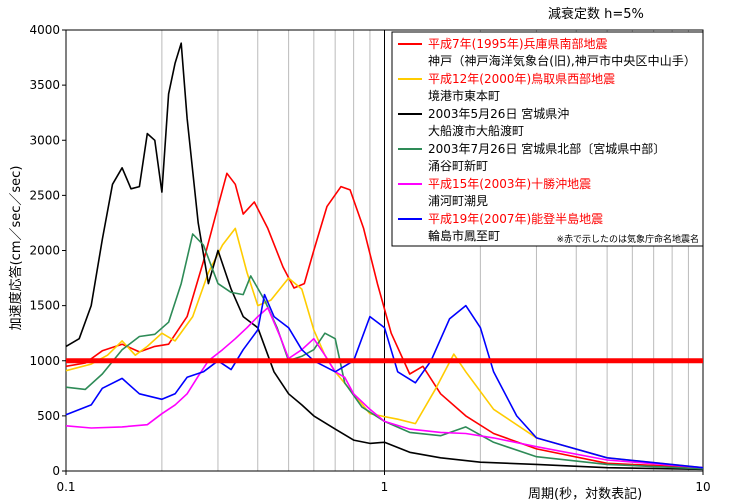  I want to click on x-axis-ticks: 0.1 1 10, so click(383, 482).